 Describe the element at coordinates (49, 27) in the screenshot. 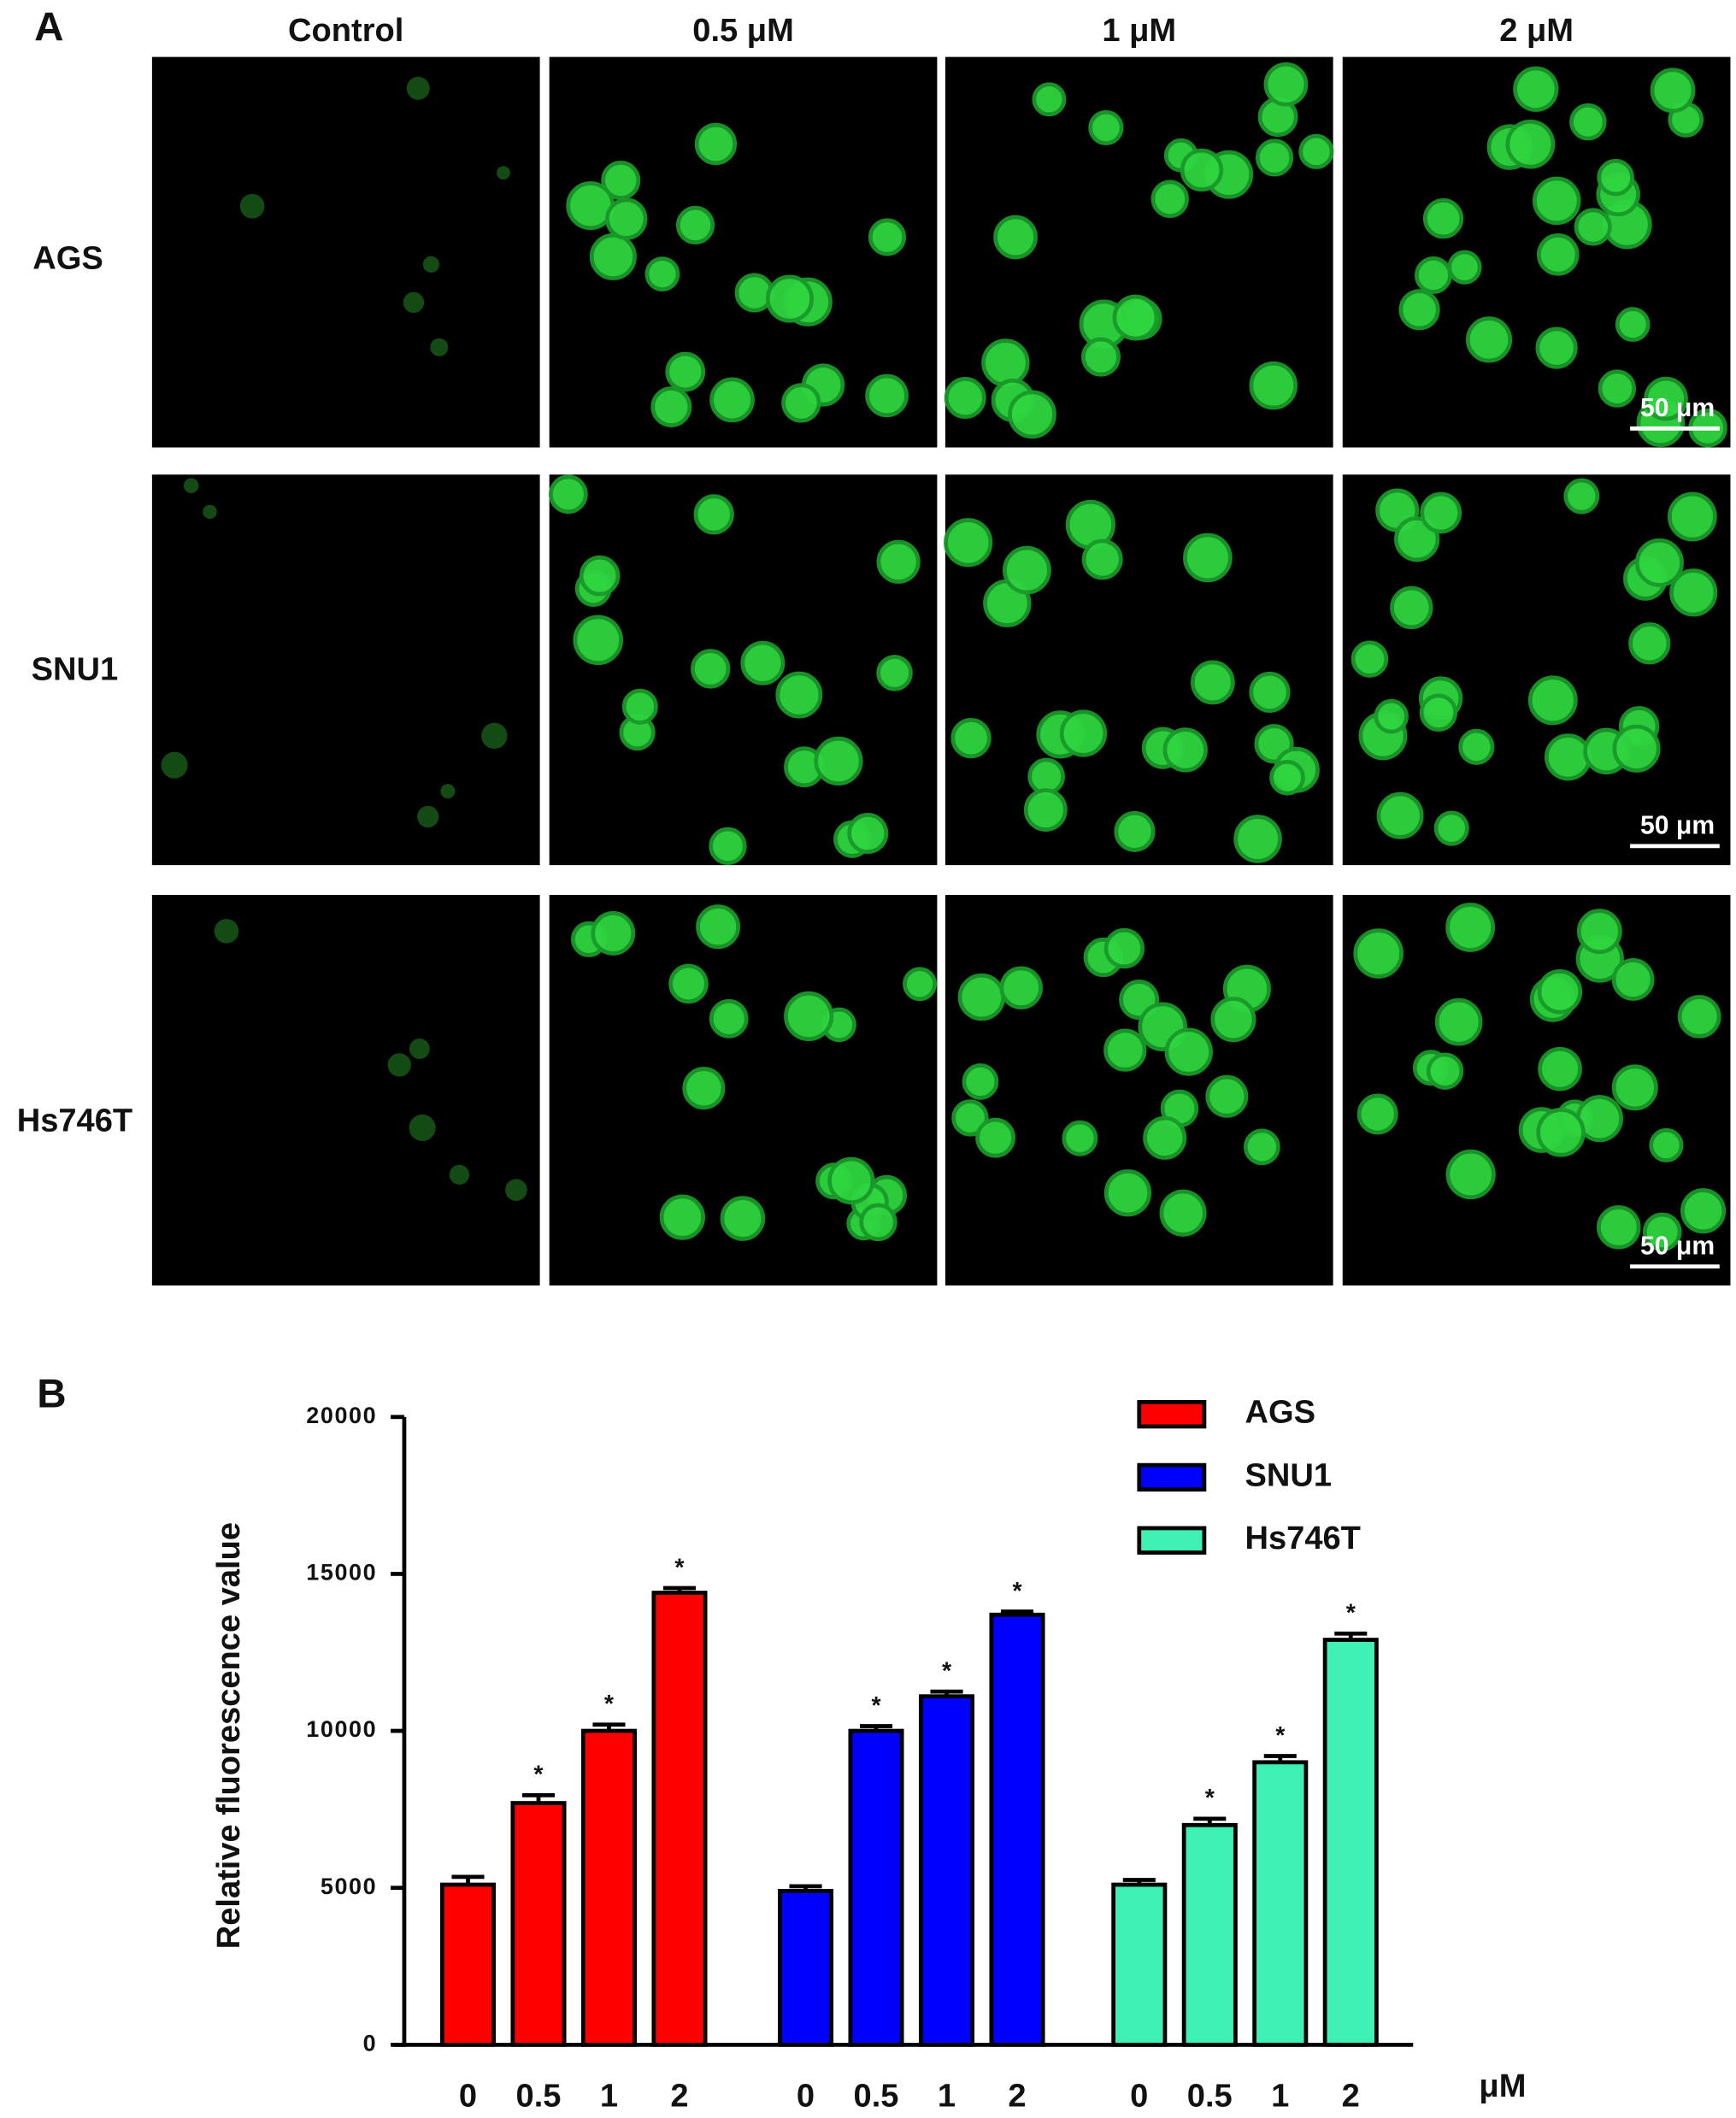

I see `panel-label: A` at that location.